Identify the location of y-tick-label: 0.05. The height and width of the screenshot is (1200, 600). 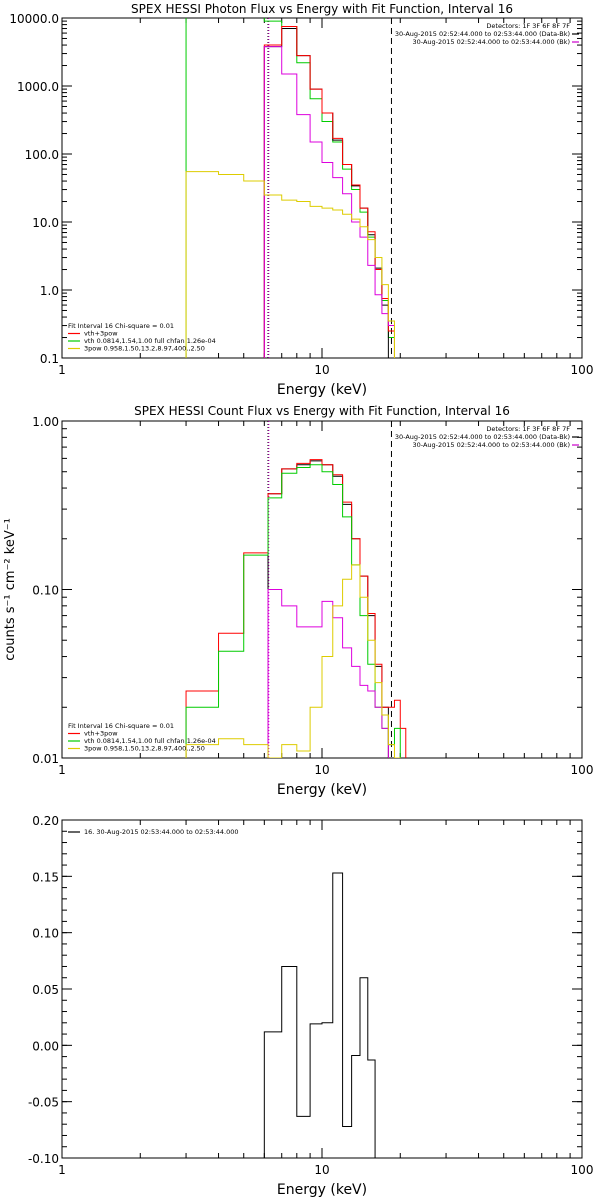
(45, 990).